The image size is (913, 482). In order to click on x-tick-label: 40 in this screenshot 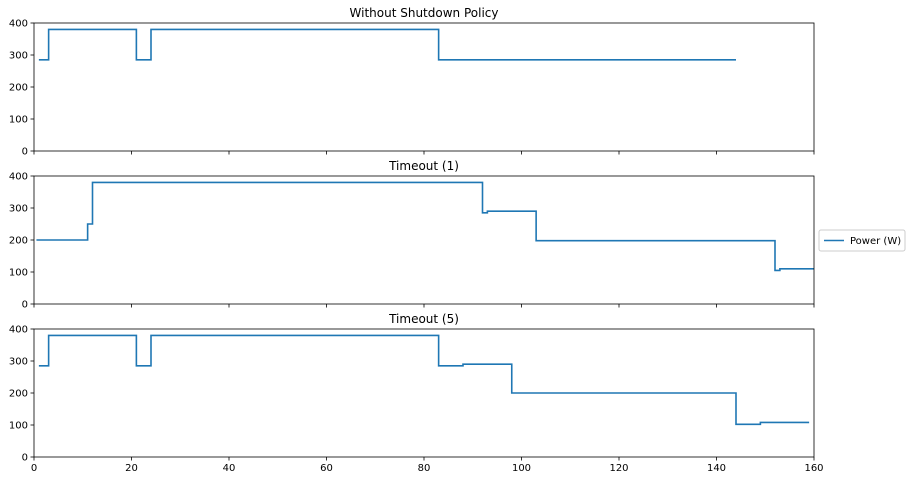, I will do `click(229, 468)`.